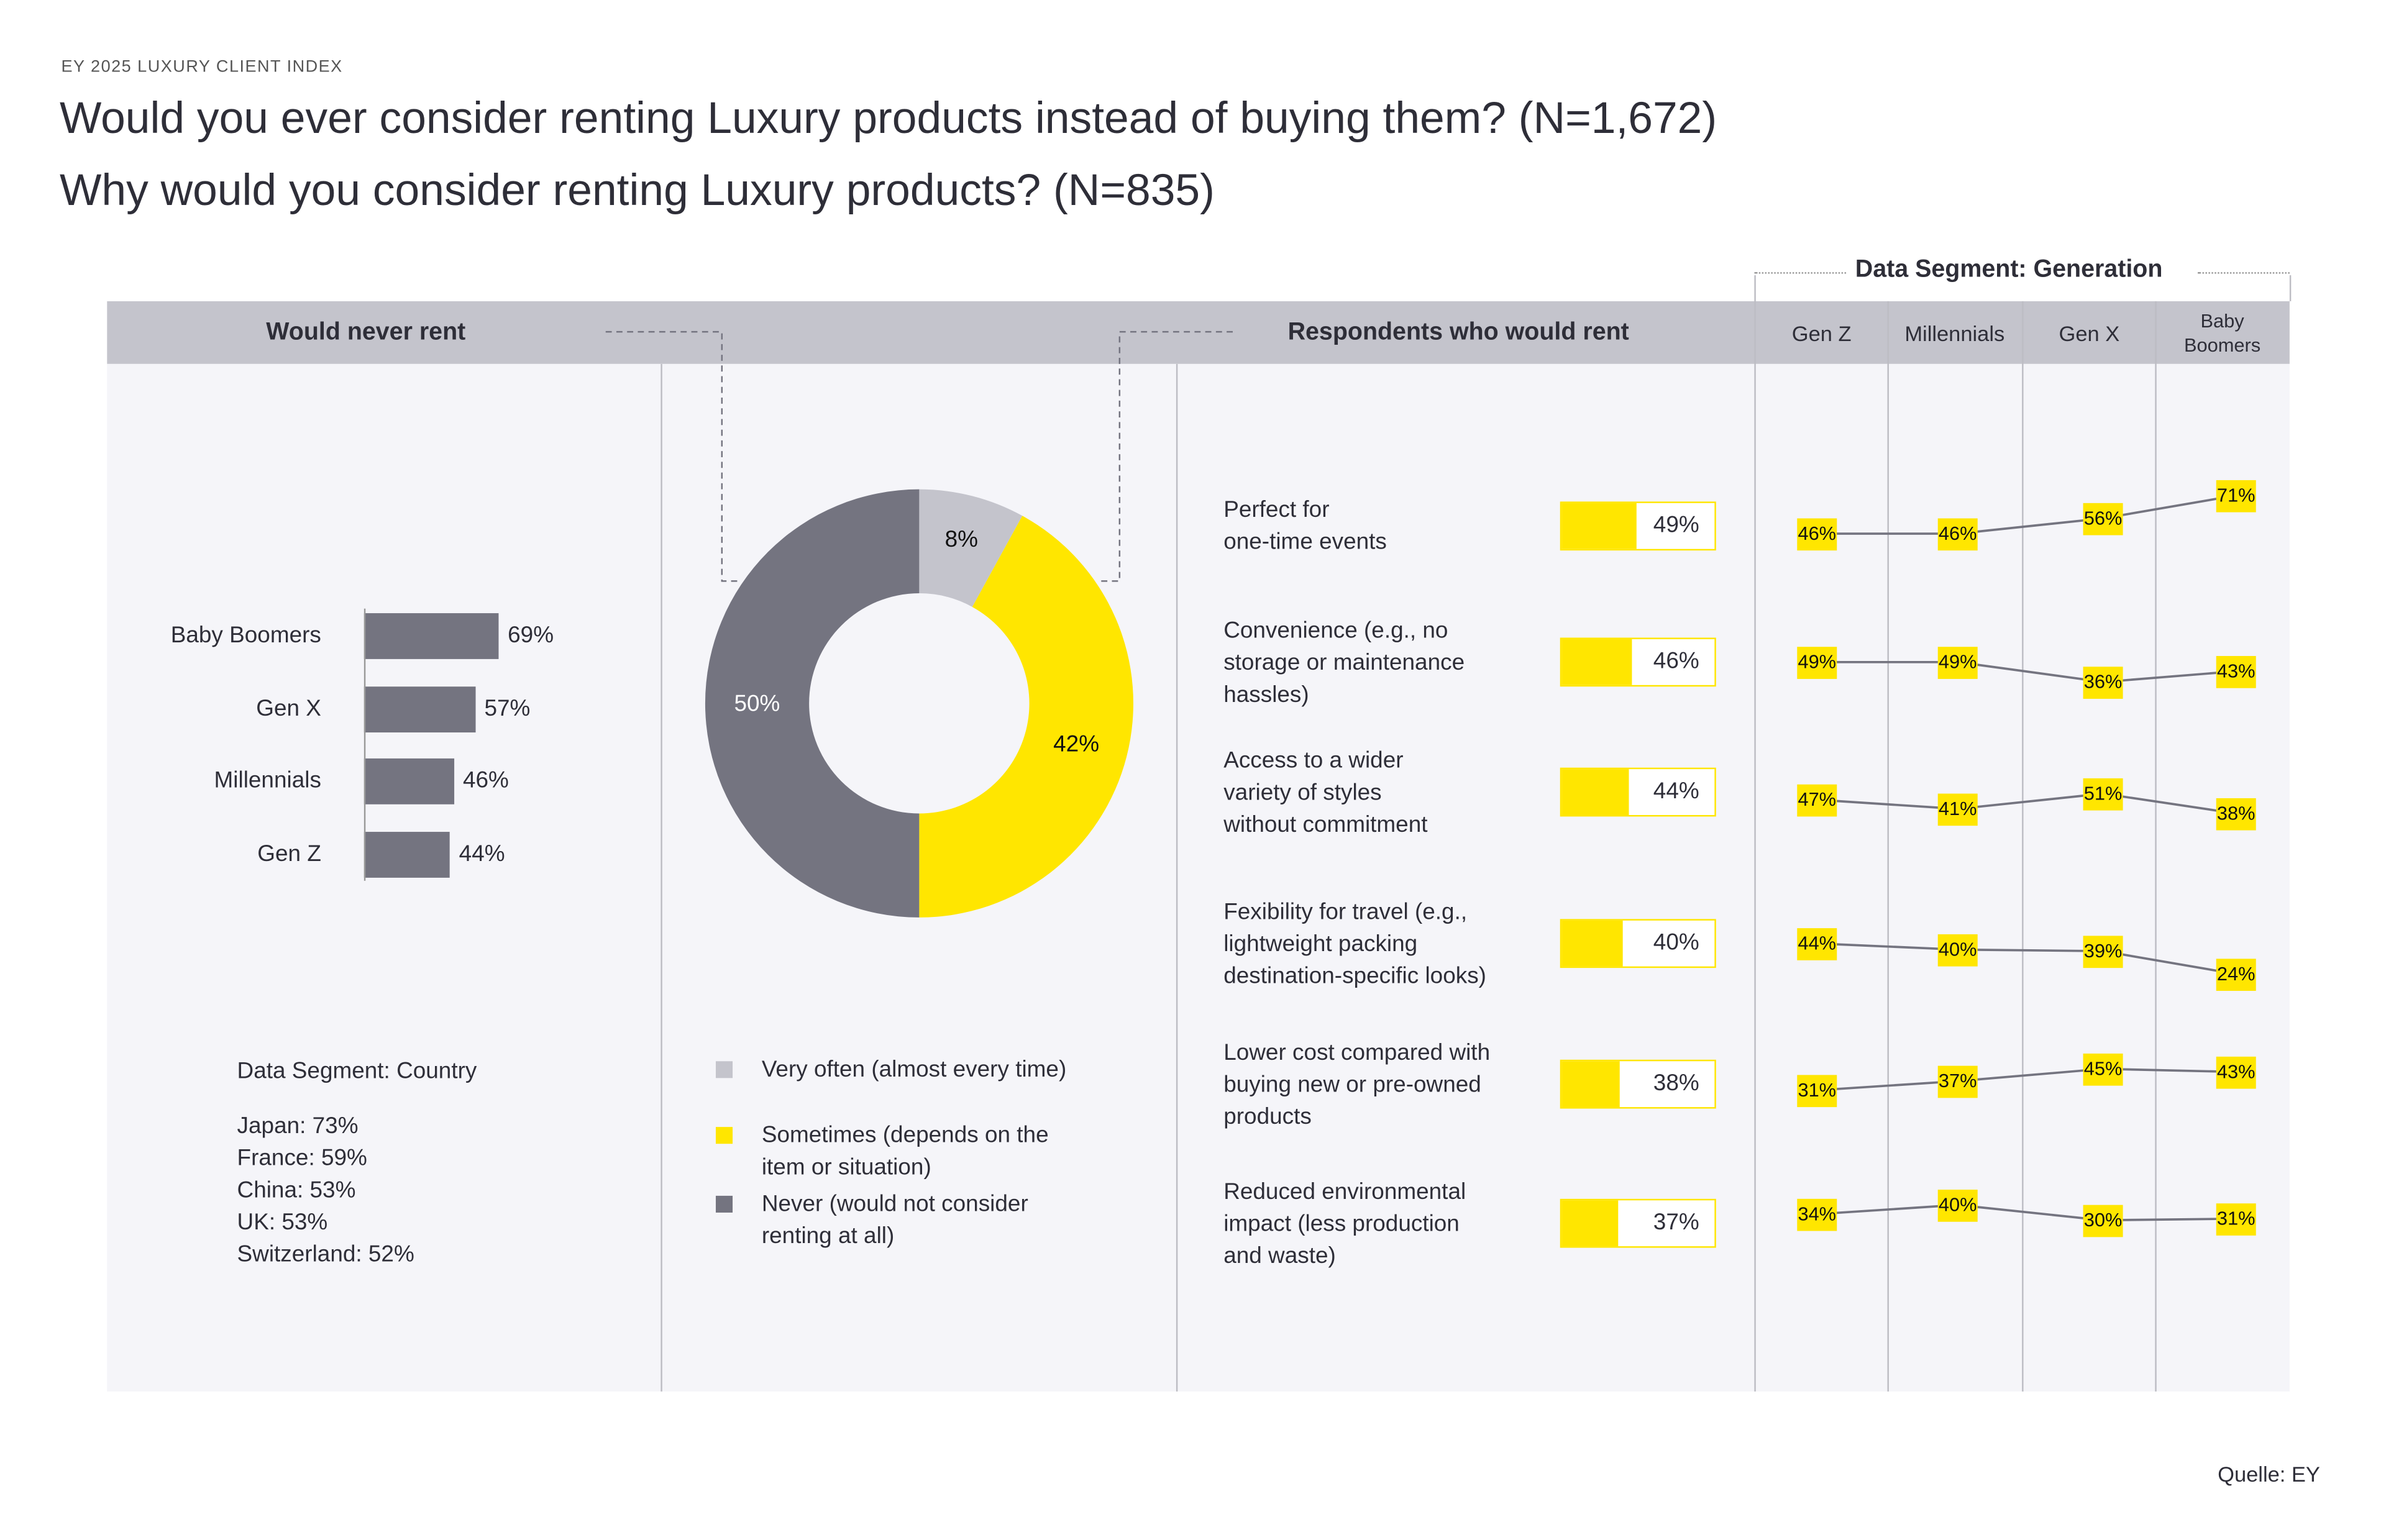 Image resolution: width=2386 pixels, height=1540 pixels. Describe the element at coordinates (1458, 332) in the screenshot. I see `header-would-rent: Respondents who would rent` at that location.